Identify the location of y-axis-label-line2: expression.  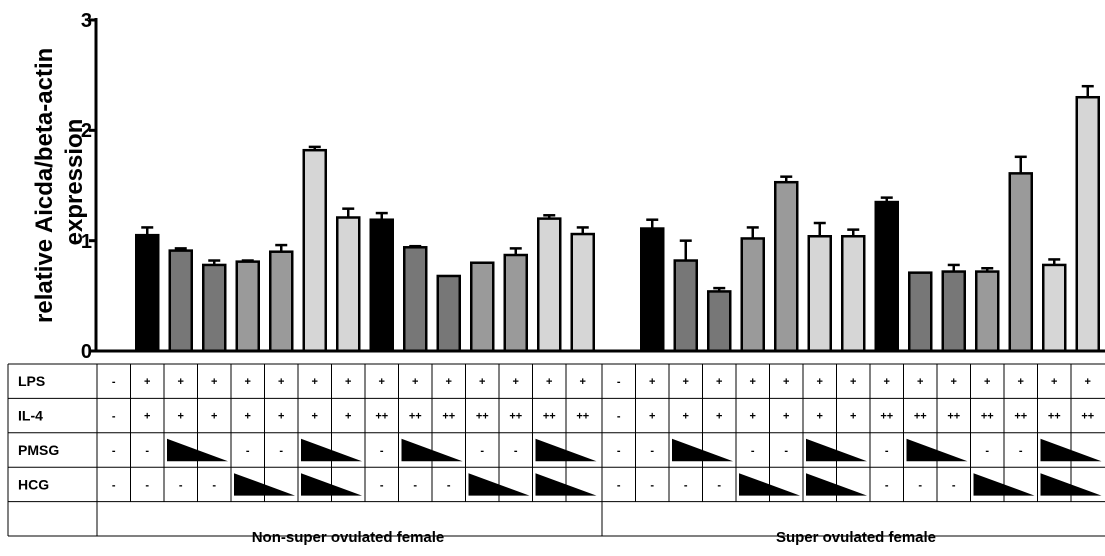
(74, 182).